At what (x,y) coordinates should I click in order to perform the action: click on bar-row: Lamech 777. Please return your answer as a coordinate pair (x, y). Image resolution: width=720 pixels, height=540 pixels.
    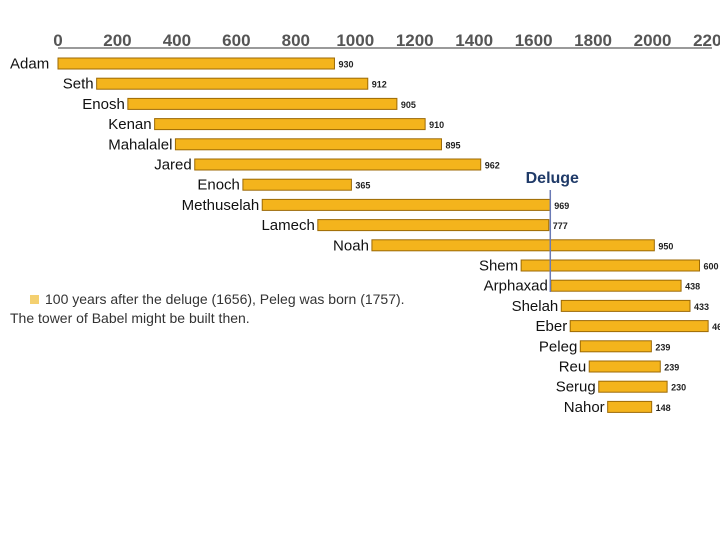
    Looking at the image, I should click on (414, 225).